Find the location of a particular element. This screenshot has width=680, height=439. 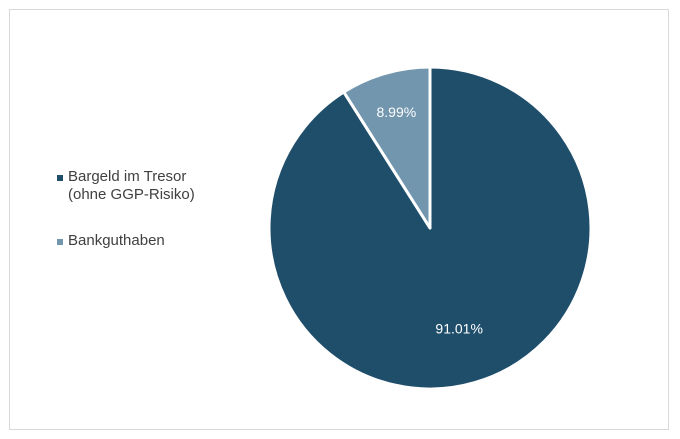

legend-label-bankguthaben: Bankguthaben is located at coordinates (116, 240).